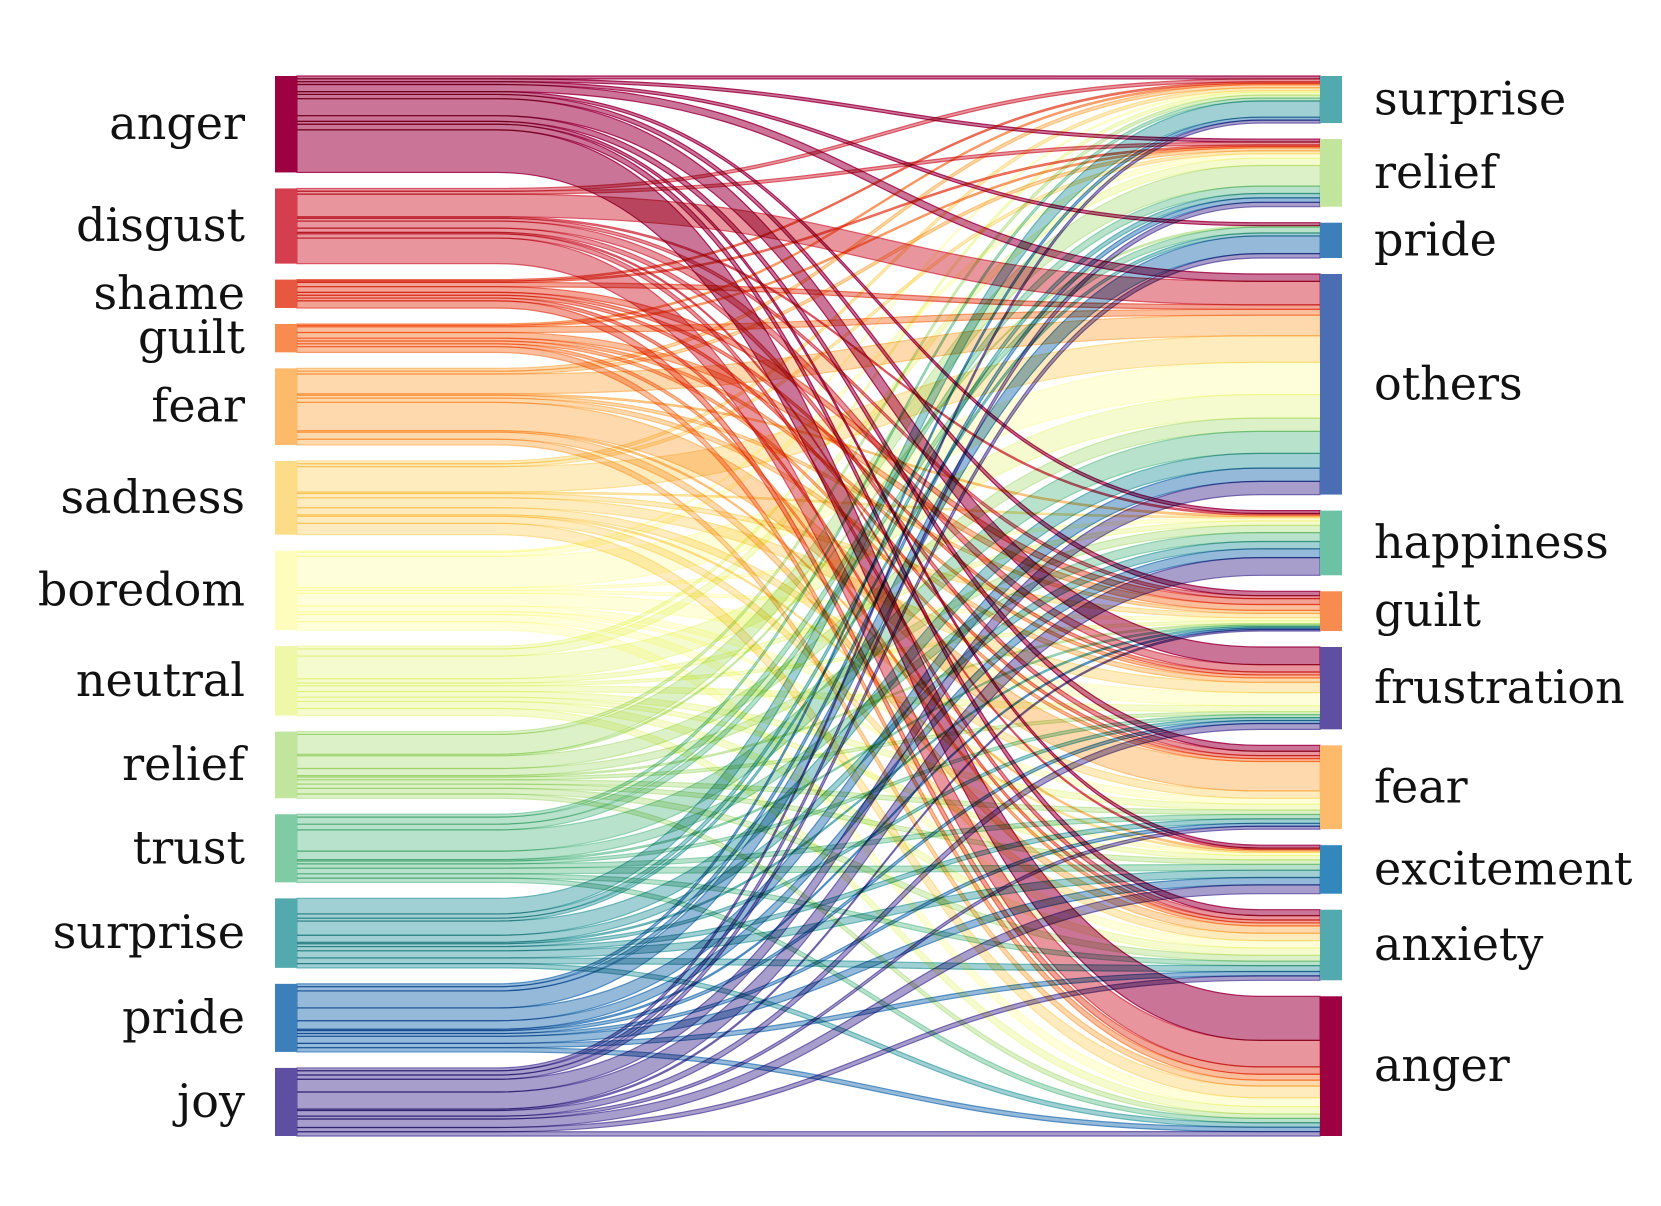 This screenshot has width=1661, height=1206. Describe the element at coordinates (1491, 542) in the screenshot. I see `right-label-happiness: happiness` at that location.